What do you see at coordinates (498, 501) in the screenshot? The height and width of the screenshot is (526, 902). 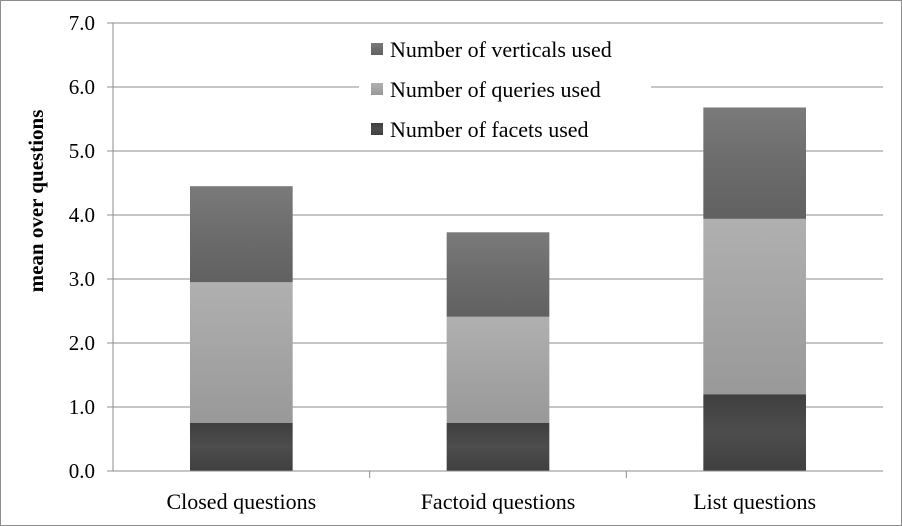 I see `x-category-label: Factoid questions` at bounding box center [498, 501].